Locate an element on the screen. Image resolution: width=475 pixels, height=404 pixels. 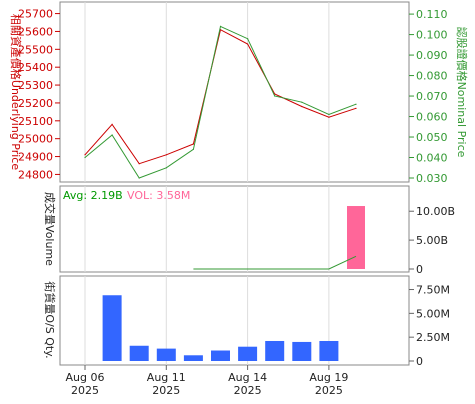
price-left-axis-label: 相關資產價格Underlying Price is located at coordinates (16, 92).